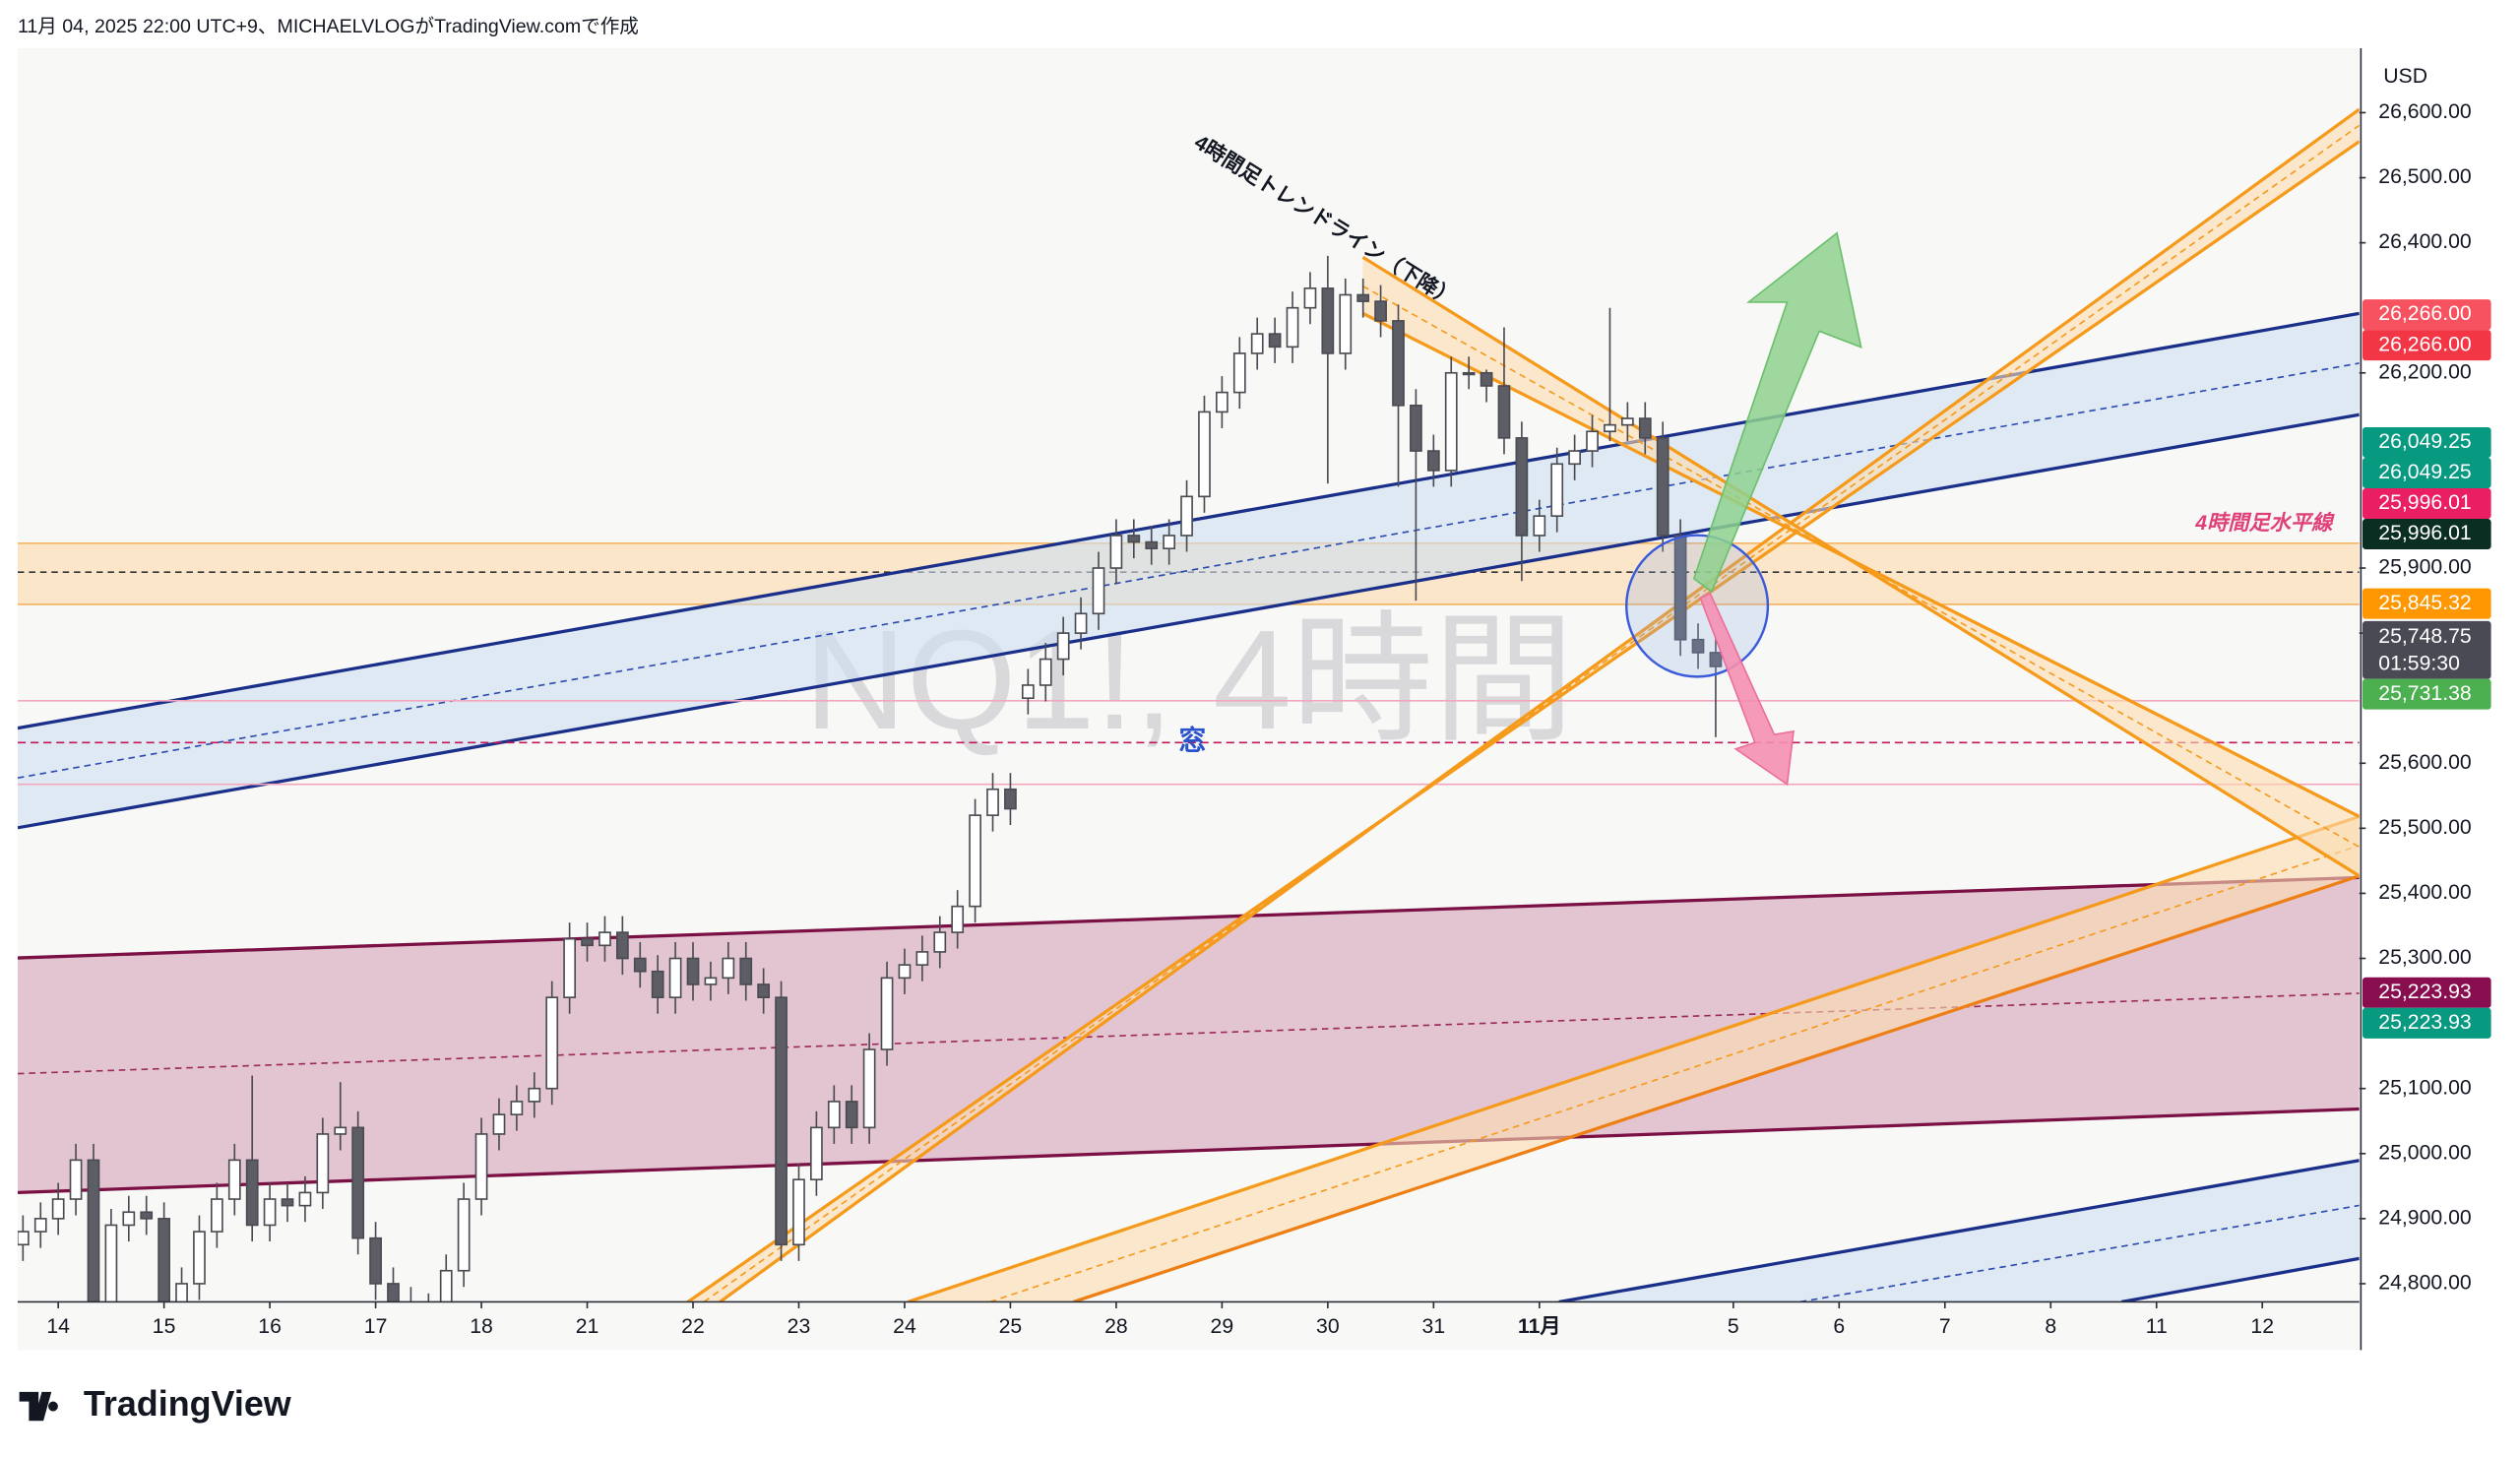 The width and height of the screenshot is (2520, 1457). I want to click on x-tick-label: 29, so click(1222, 1326).